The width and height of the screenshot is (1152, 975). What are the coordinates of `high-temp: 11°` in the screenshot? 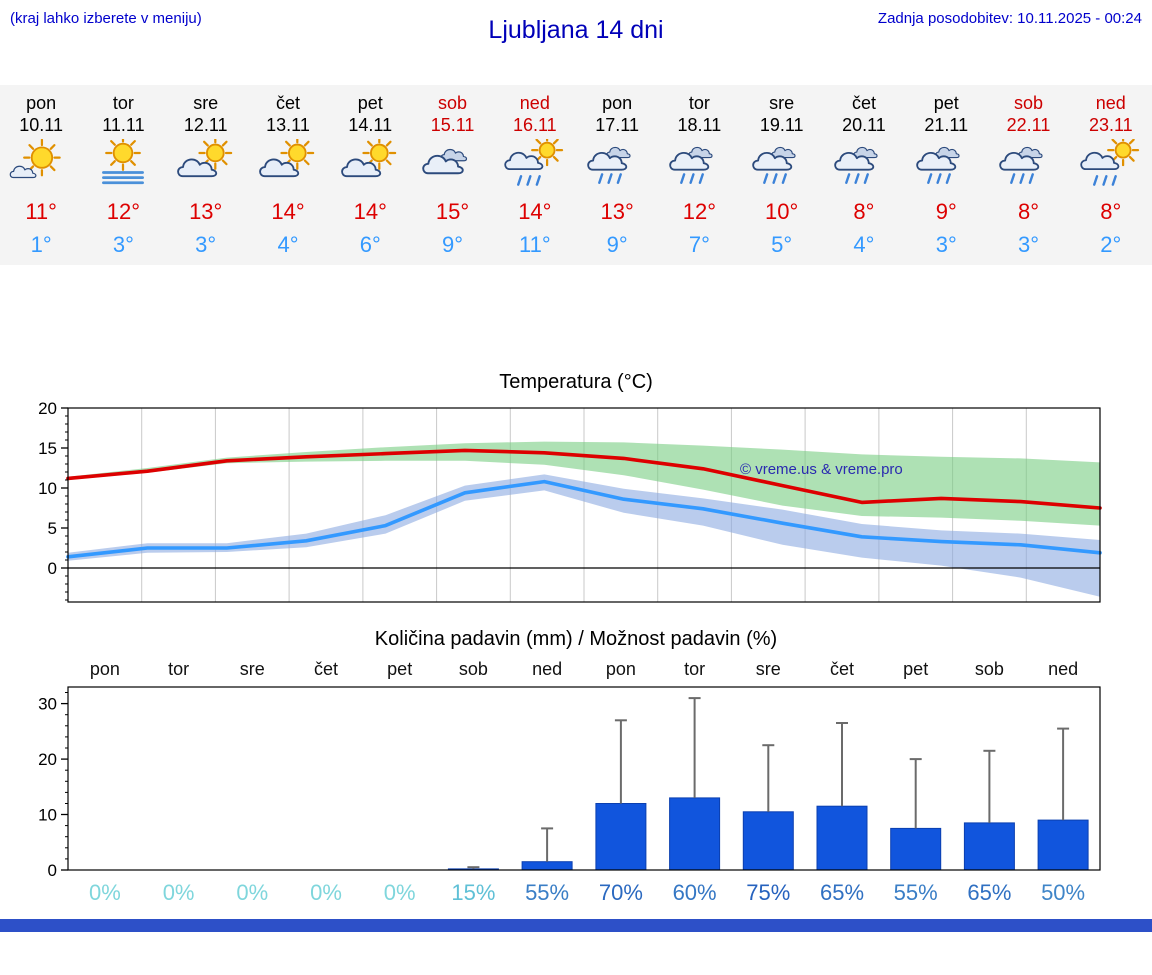 It's located at (41, 212).